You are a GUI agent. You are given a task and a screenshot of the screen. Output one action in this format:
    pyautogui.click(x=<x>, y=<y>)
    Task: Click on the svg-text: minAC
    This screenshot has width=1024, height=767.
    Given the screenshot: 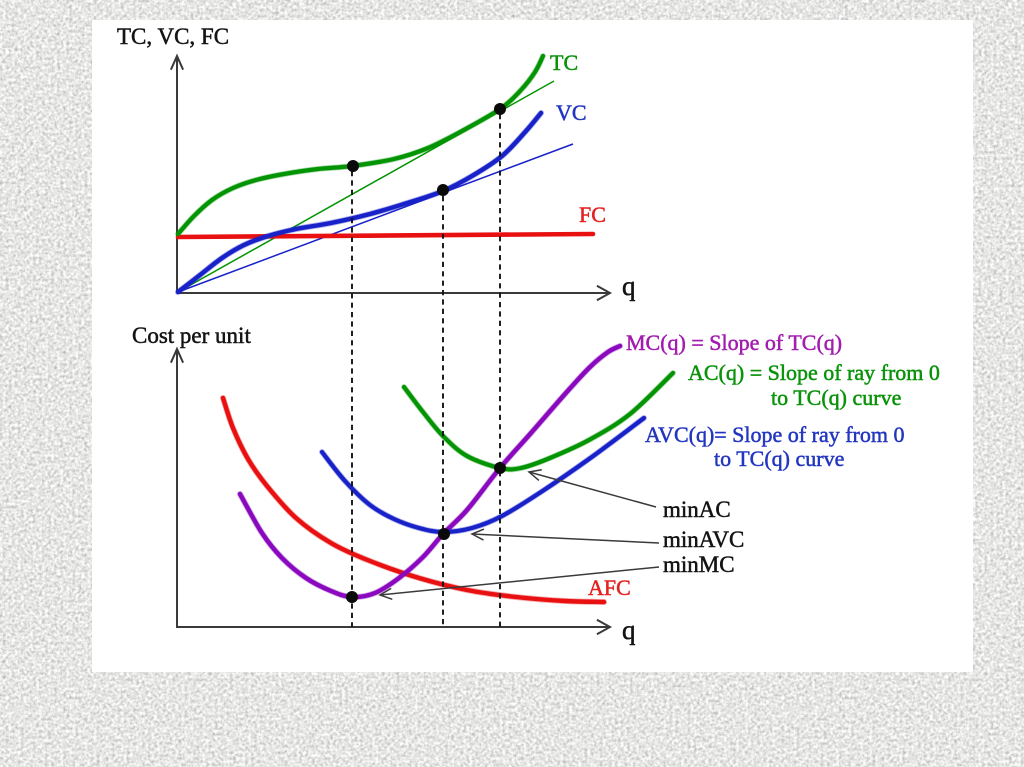 What is the action you would take?
    pyautogui.click(x=697, y=509)
    